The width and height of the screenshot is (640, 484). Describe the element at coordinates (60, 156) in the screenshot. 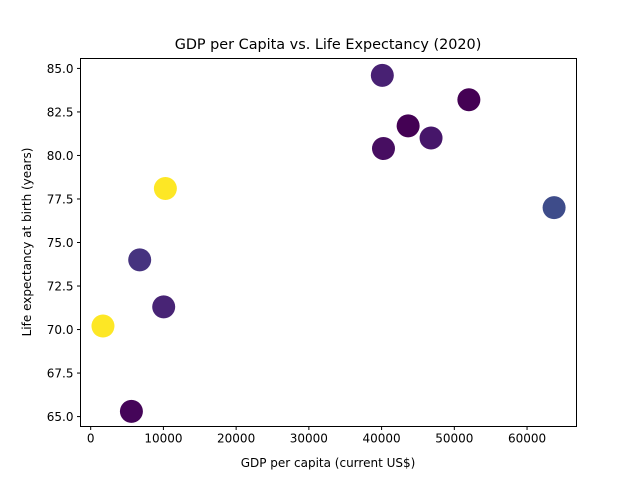

I see `y-tick-label: 80.0` at that location.